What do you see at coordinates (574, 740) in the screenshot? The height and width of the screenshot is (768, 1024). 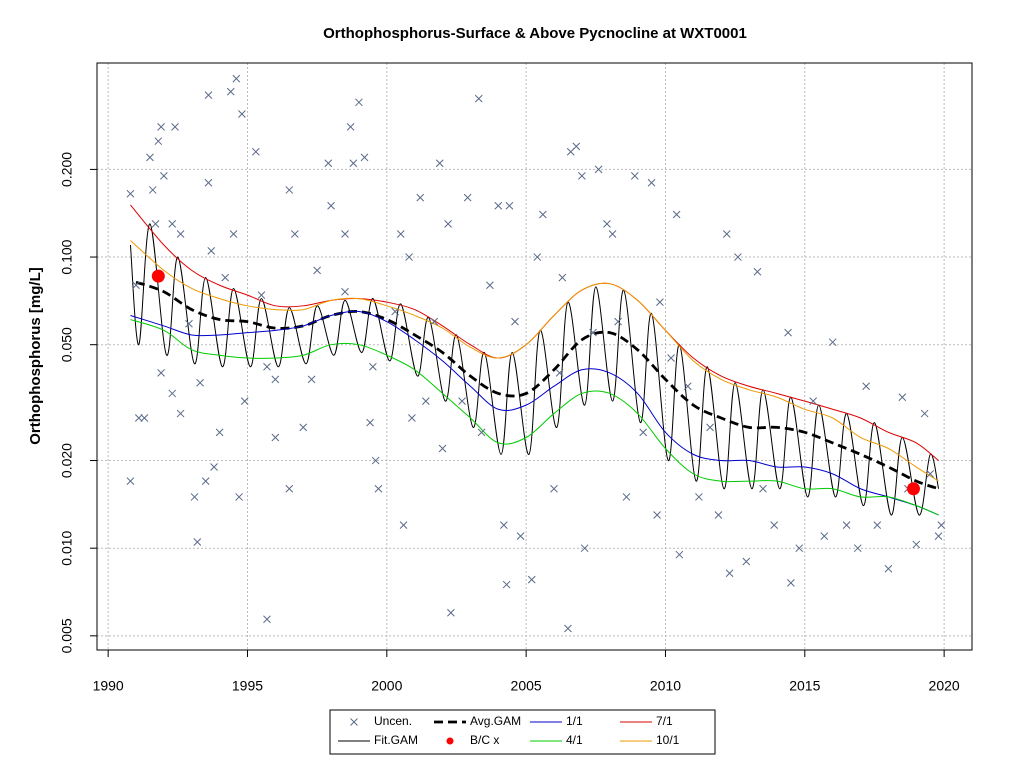 I see `legend-label: 4/1` at bounding box center [574, 740].